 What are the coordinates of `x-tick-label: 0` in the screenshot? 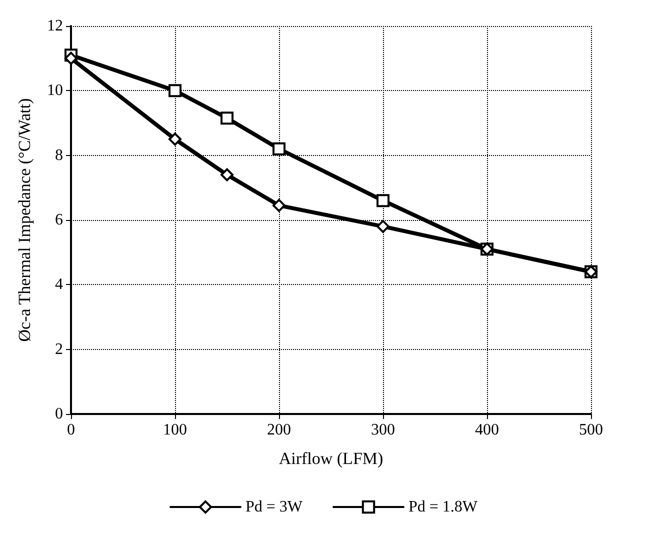 It's located at (71, 430).